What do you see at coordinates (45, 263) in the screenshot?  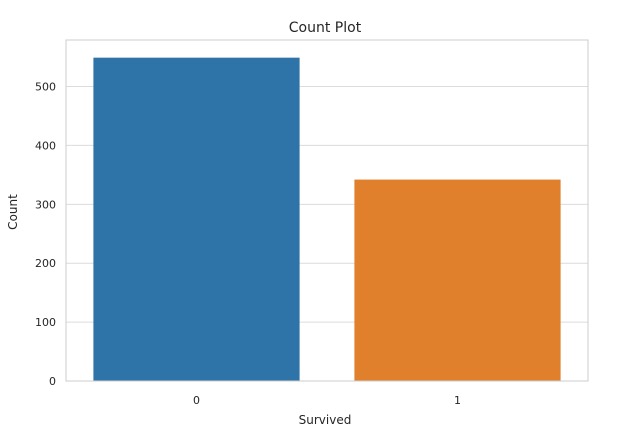 I see `y-tick-label: 200` at bounding box center [45, 263].